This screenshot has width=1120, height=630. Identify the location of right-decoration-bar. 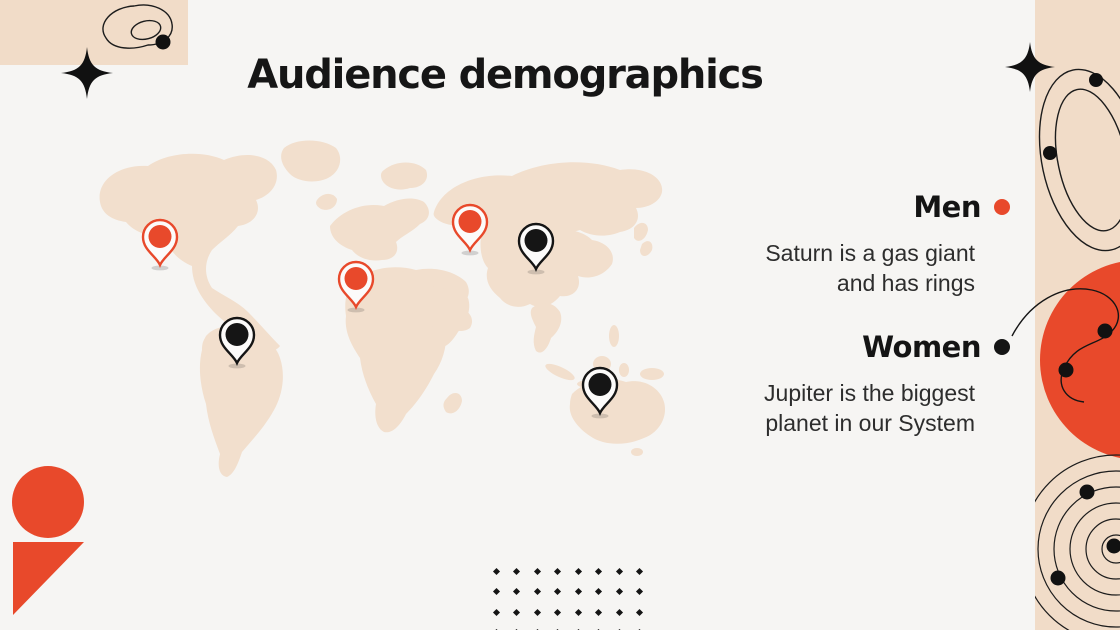
(1062, 315).